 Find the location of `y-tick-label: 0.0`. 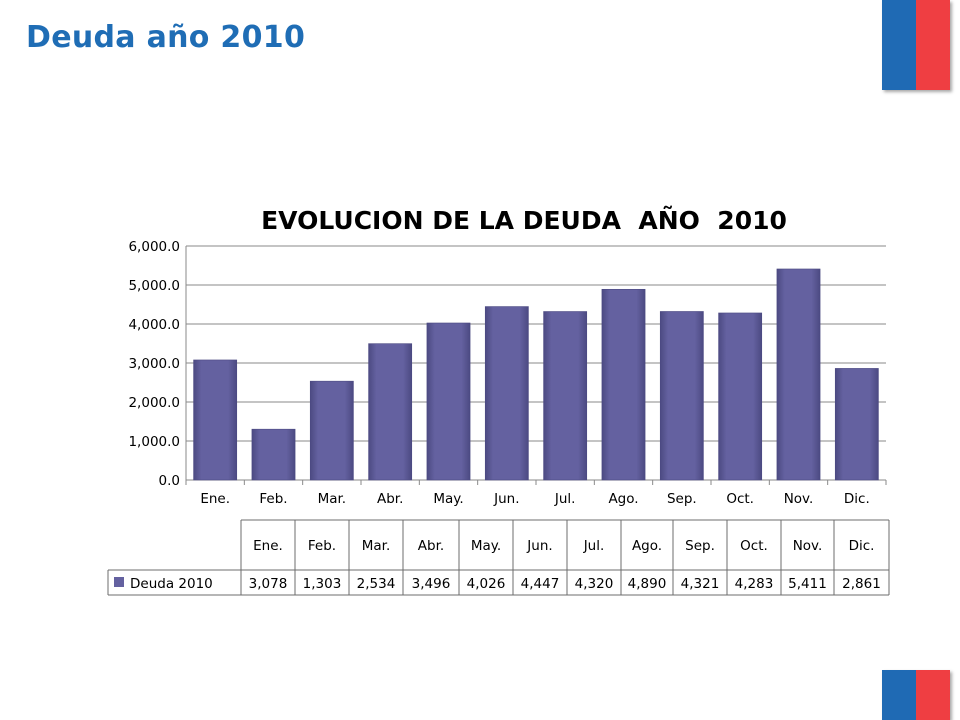

y-tick-label: 0.0 is located at coordinates (169, 481).